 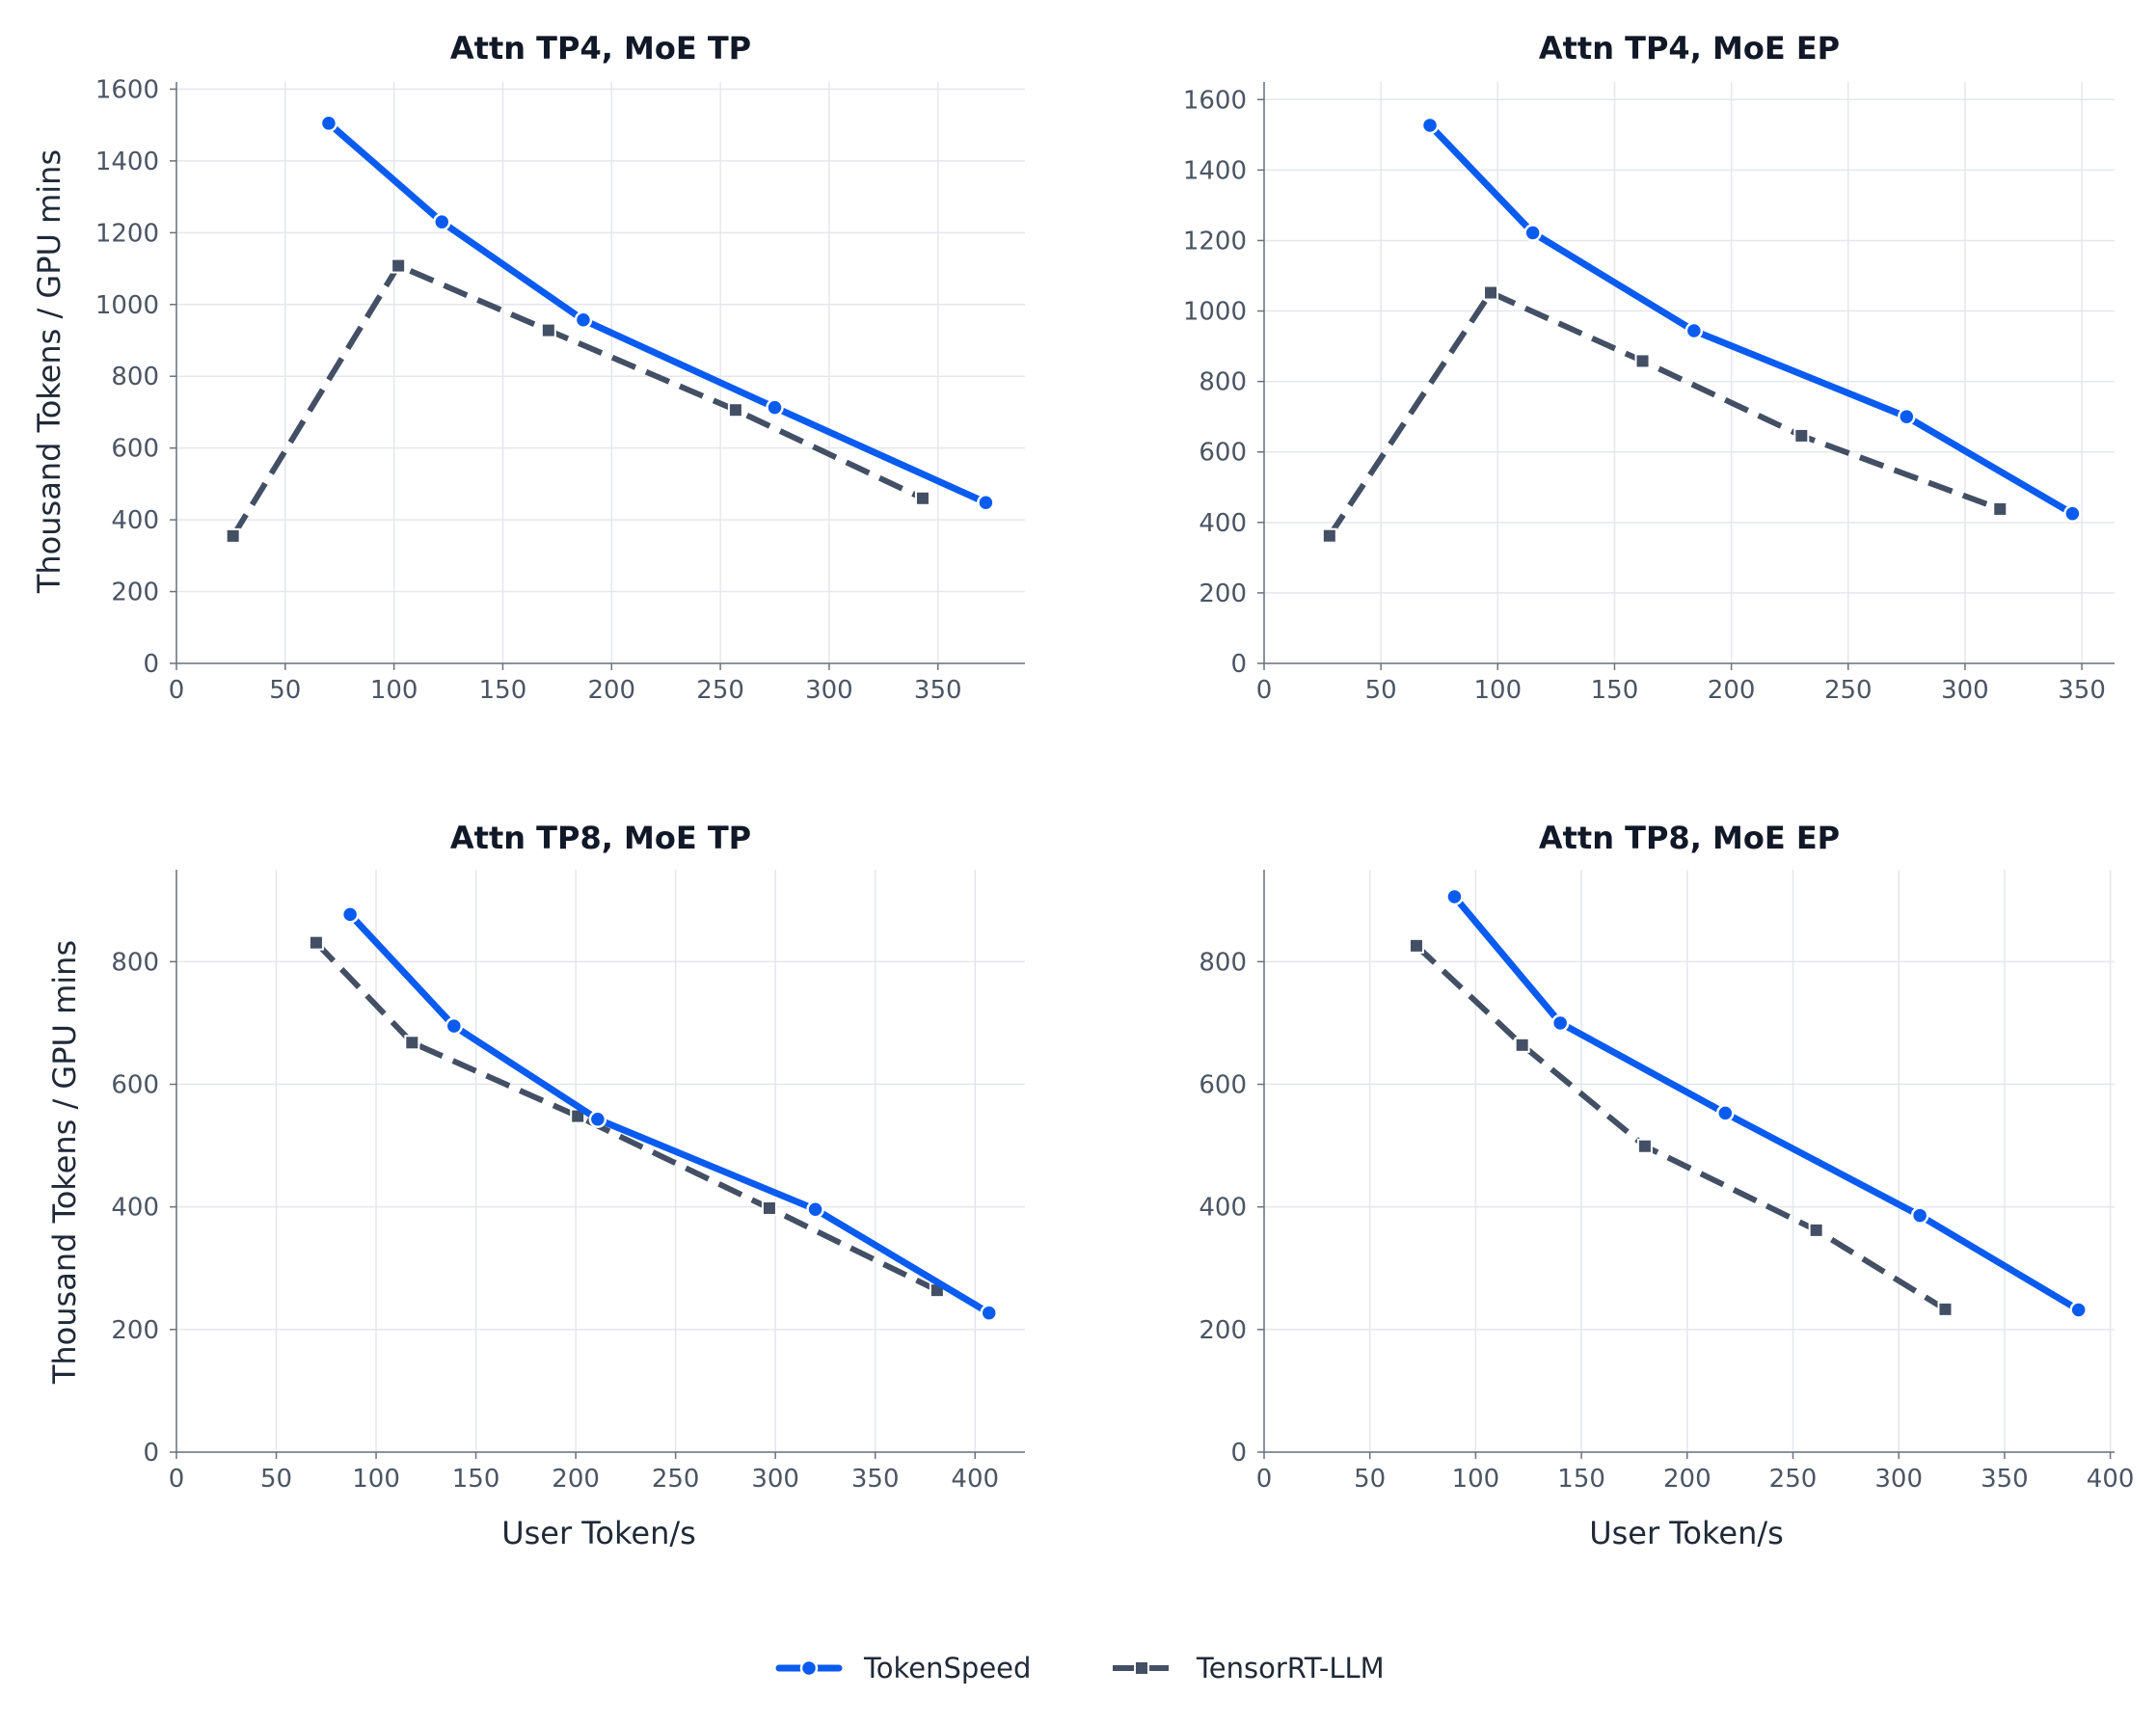 I want to click on subplot-title: Attn TP8, MoE TP, so click(x=600, y=838).